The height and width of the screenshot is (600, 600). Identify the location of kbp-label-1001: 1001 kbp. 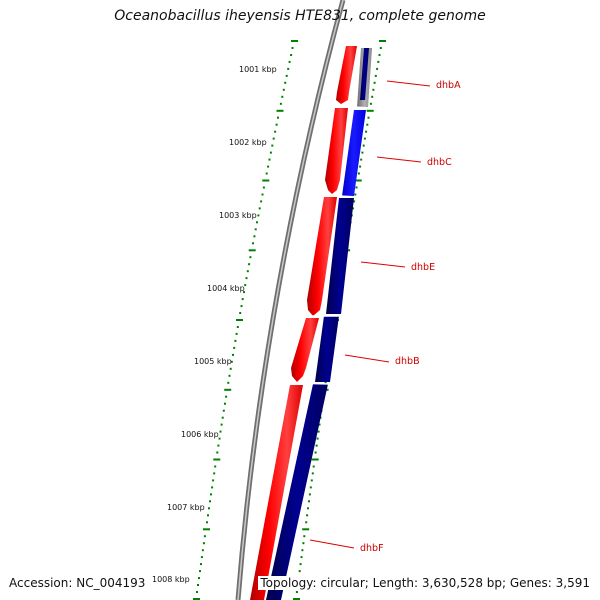
(258, 69).